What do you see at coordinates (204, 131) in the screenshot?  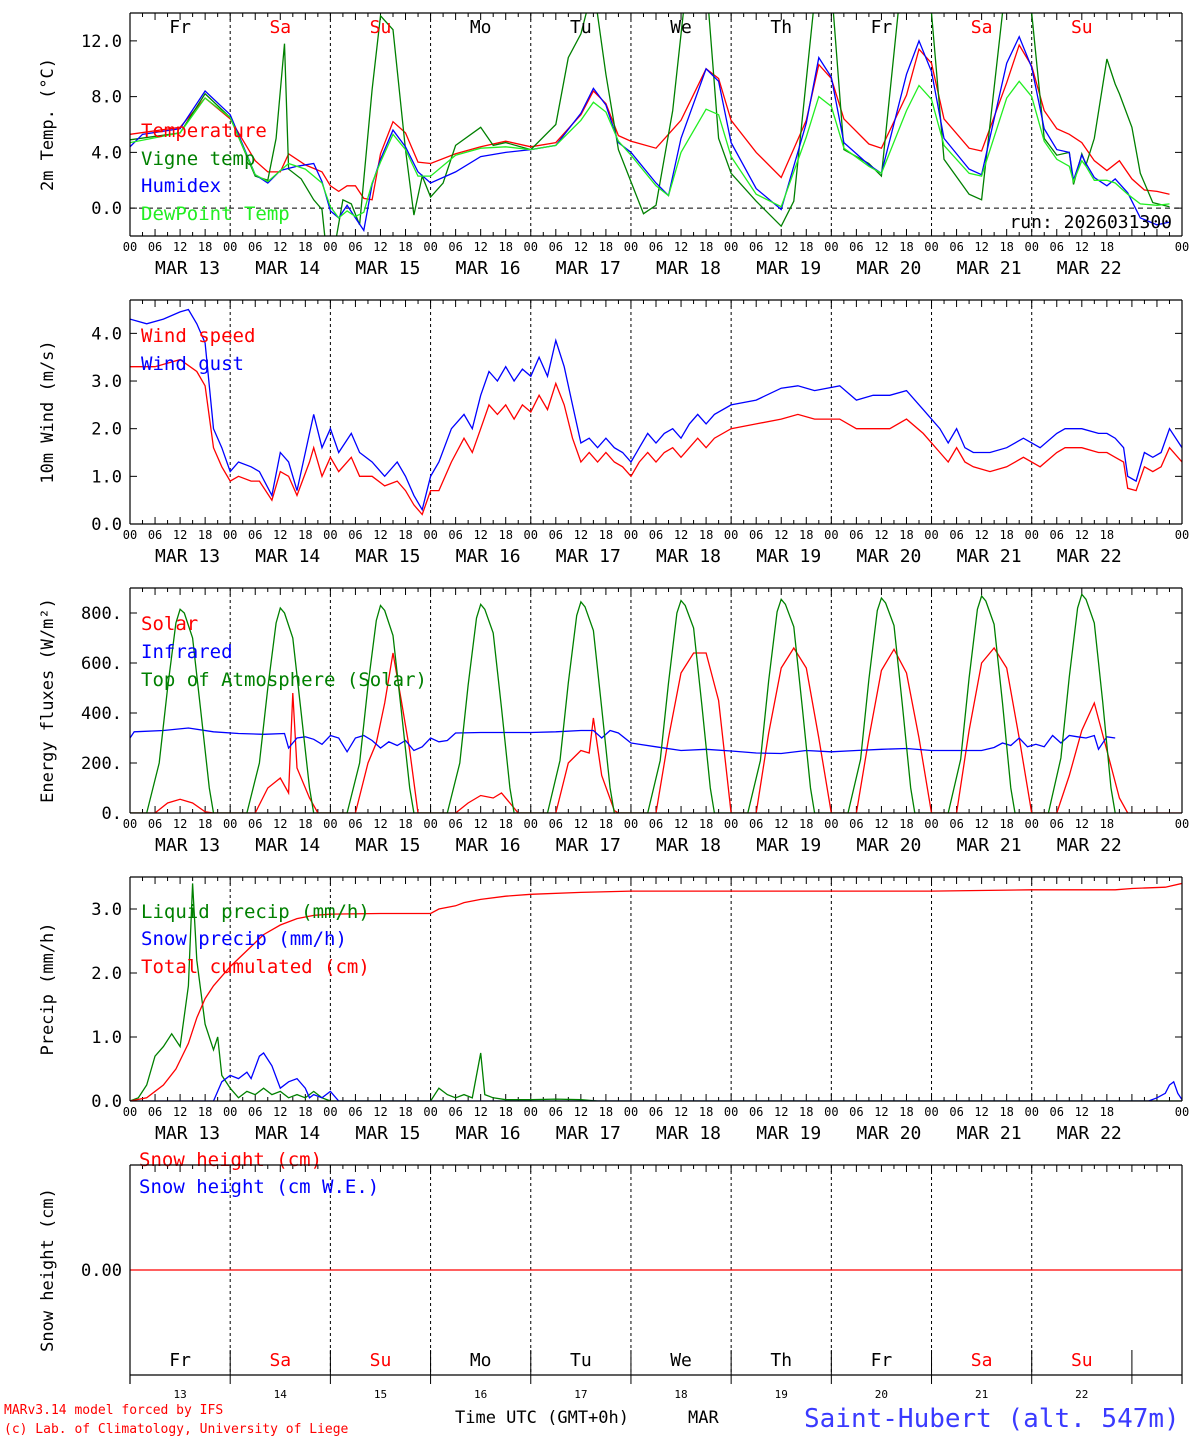 I see `legend-entry: Temperature` at bounding box center [204, 131].